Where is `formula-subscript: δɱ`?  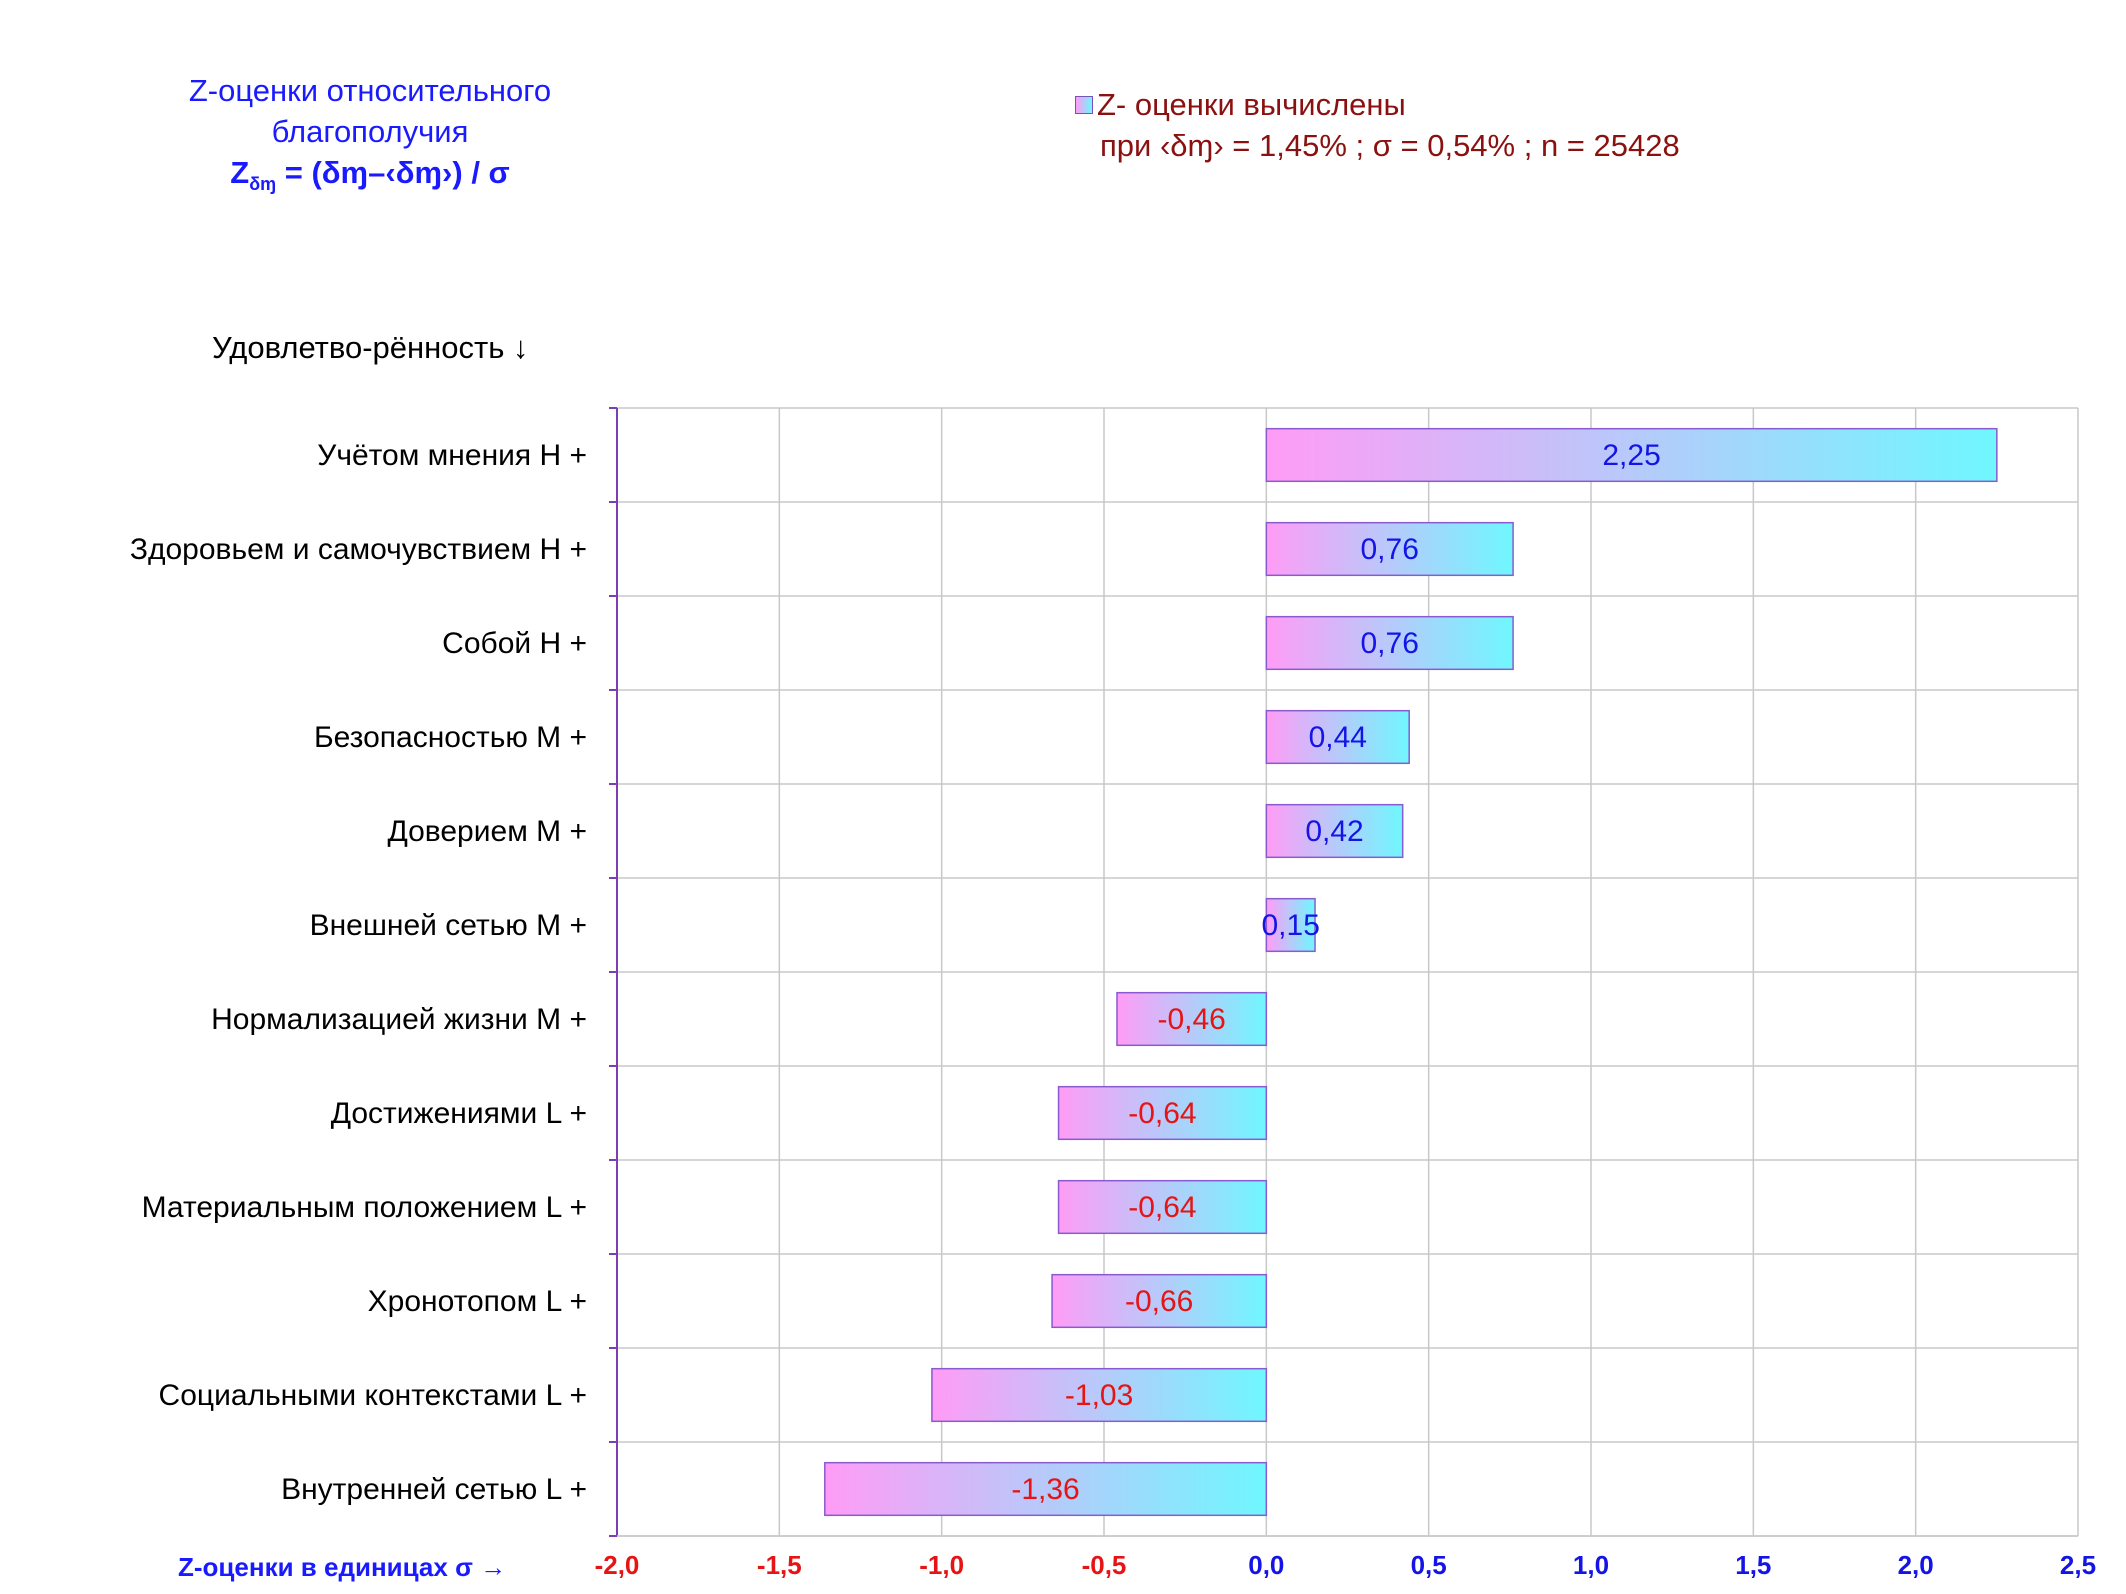 formula-subscript: δɱ is located at coordinates (263, 184).